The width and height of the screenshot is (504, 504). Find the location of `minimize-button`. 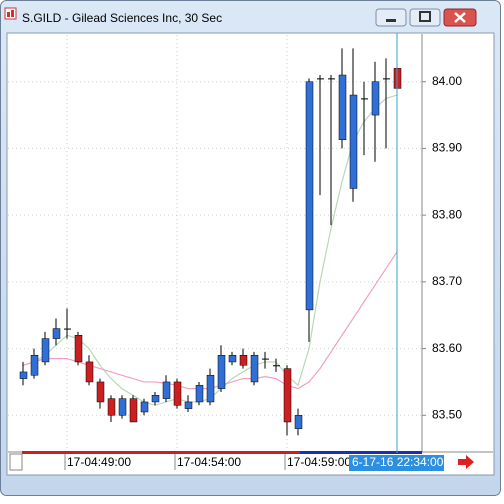

minimize-button is located at coordinates (391, 17).